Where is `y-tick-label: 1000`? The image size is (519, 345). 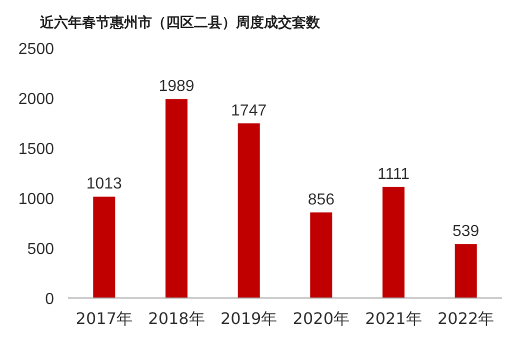 y-tick-label: 1000 is located at coordinates (36, 199).